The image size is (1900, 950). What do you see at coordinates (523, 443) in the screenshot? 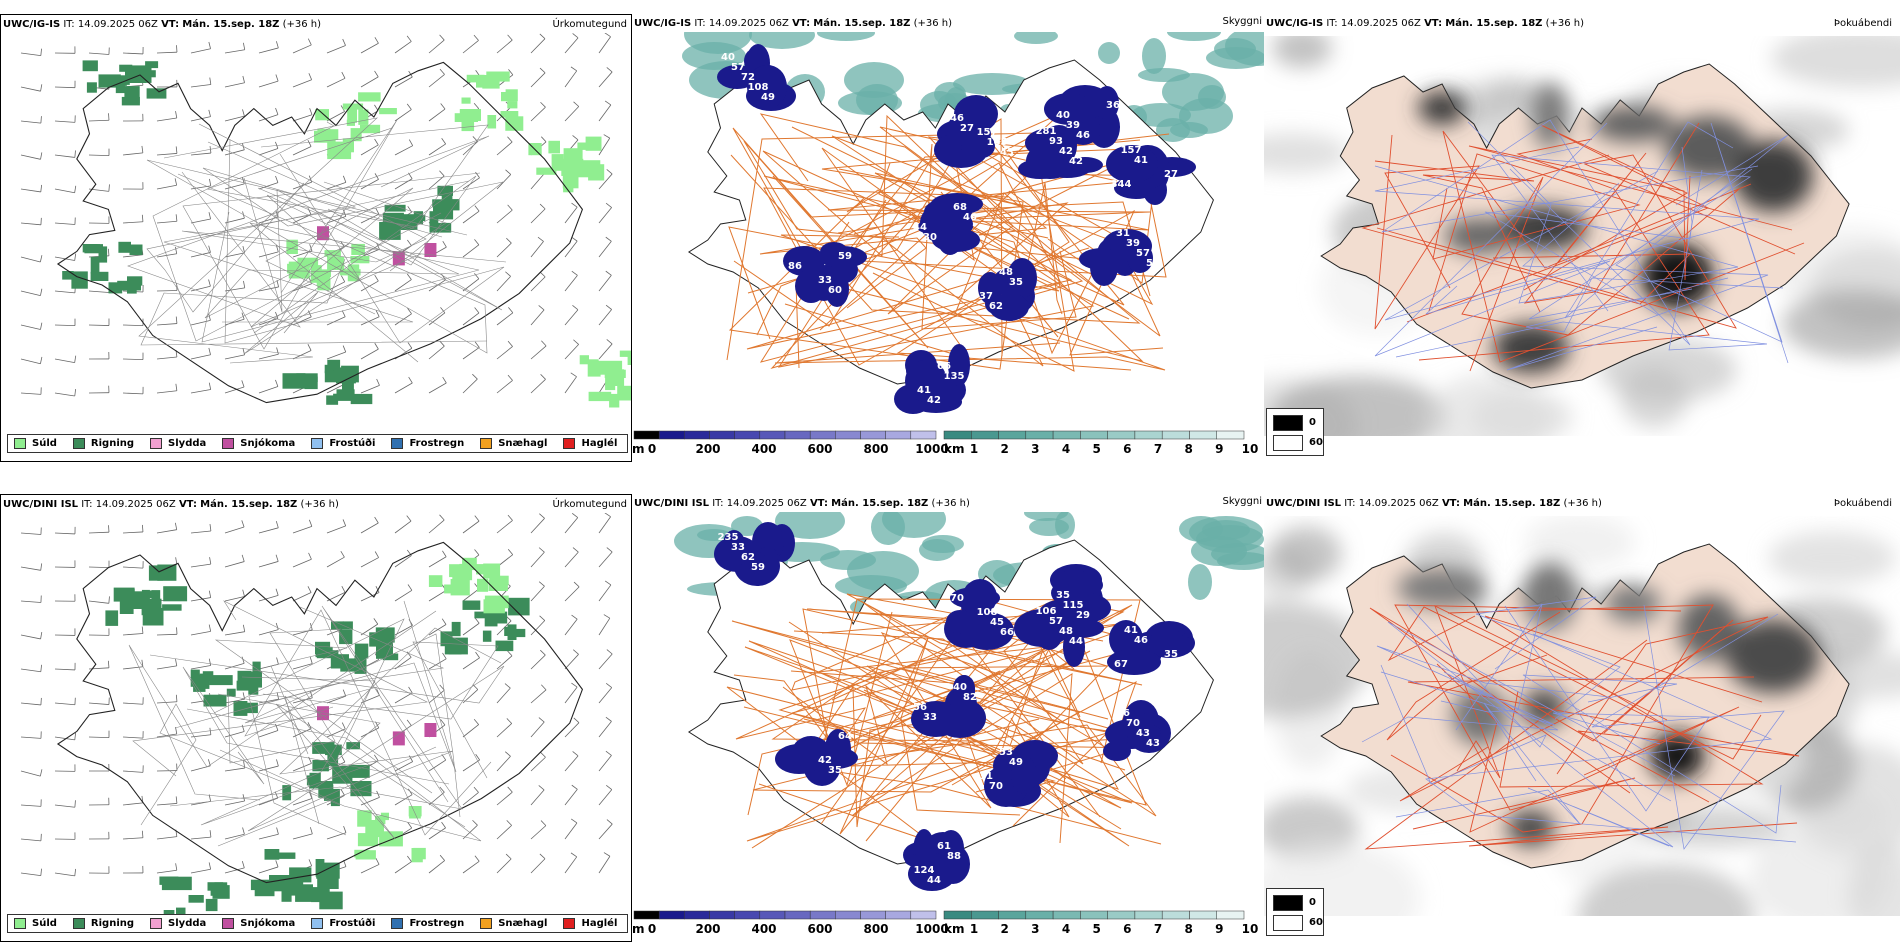
I see `legend-label: Snæhagl` at bounding box center [523, 443].